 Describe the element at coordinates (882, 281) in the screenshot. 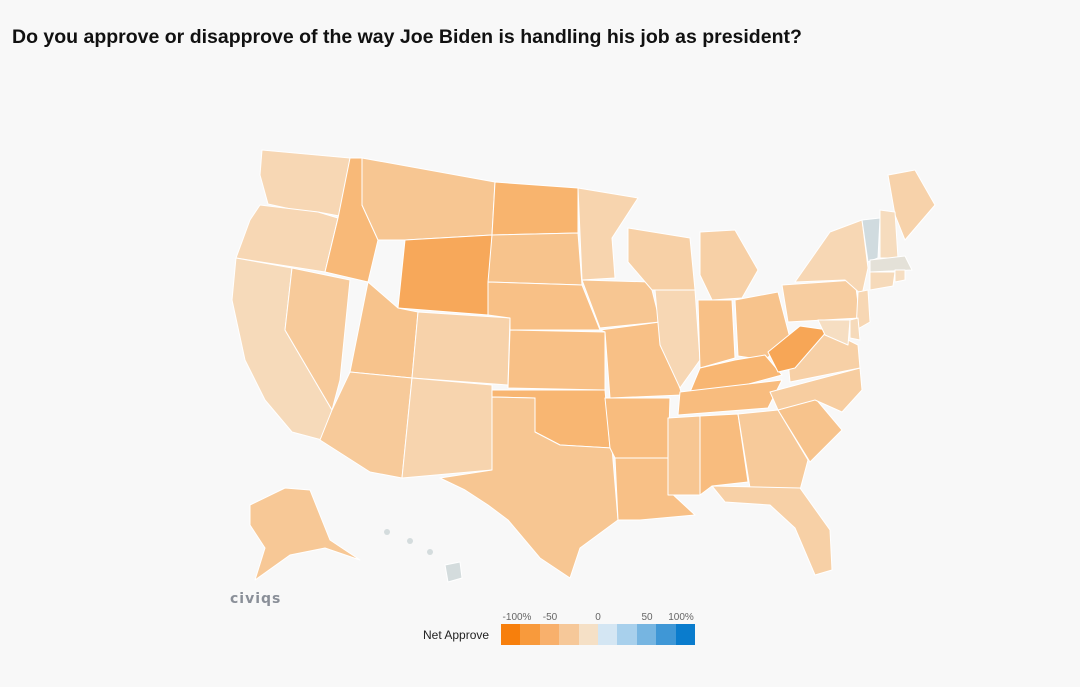

I see `state-ct` at that location.